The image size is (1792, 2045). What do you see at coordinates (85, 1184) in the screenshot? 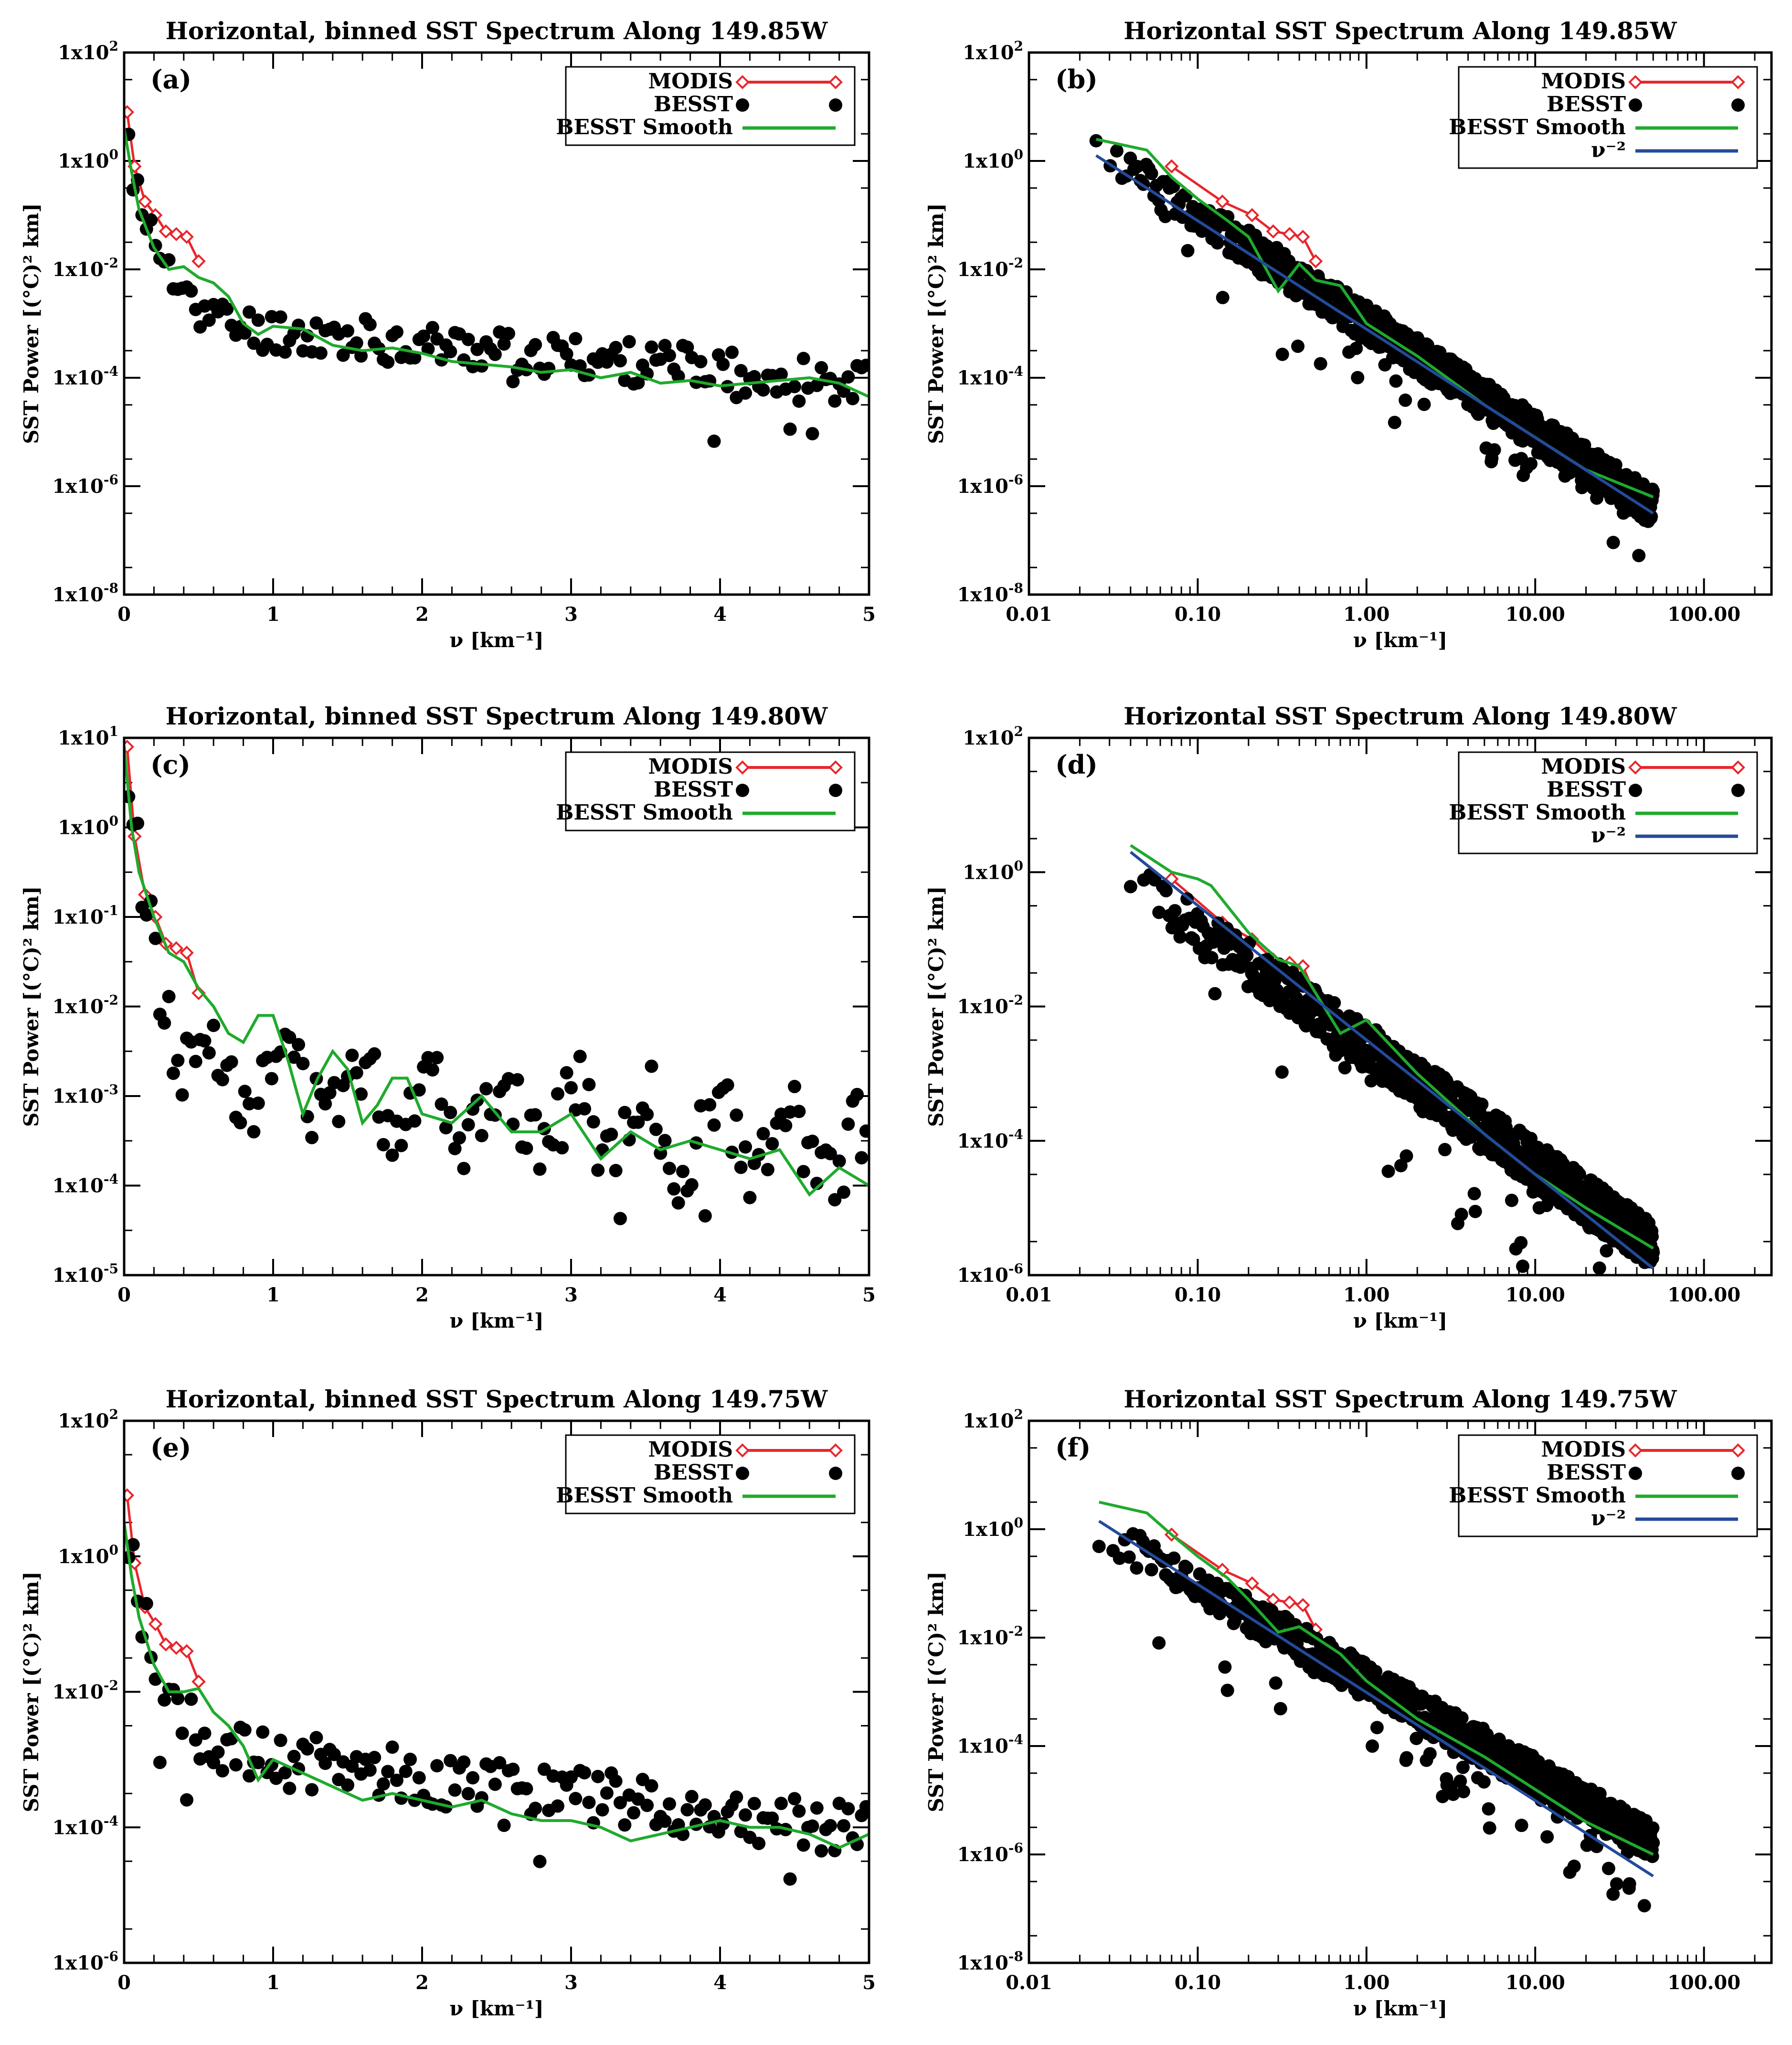
I see `y-tick-label: 1x10⁻⁴` at bounding box center [85, 1184].